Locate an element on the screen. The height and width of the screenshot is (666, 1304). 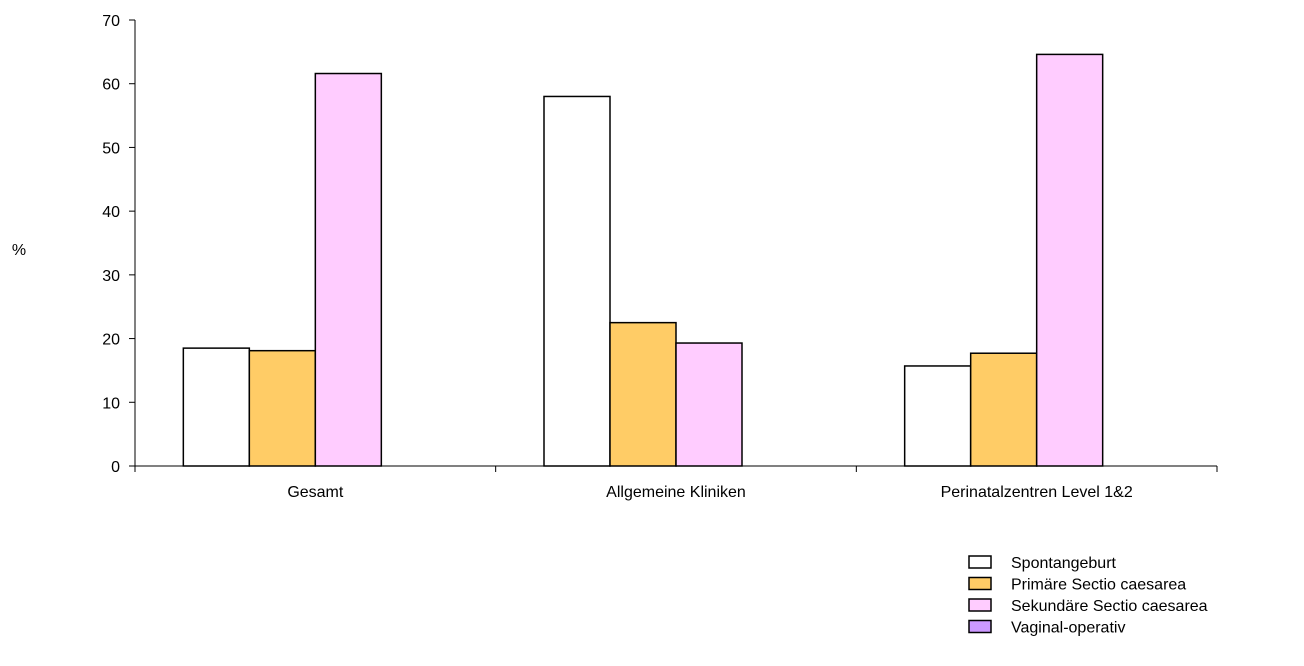
y-tick-label: 70 is located at coordinates (111, 21).